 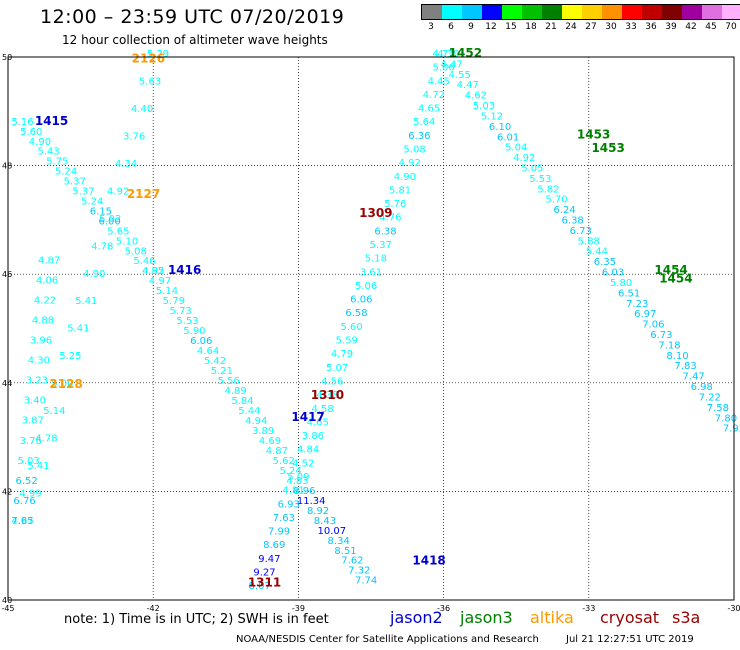 What do you see at coordinates (136, 251) in the screenshot?
I see `wave-height-value: 5.08` at bounding box center [136, 251].